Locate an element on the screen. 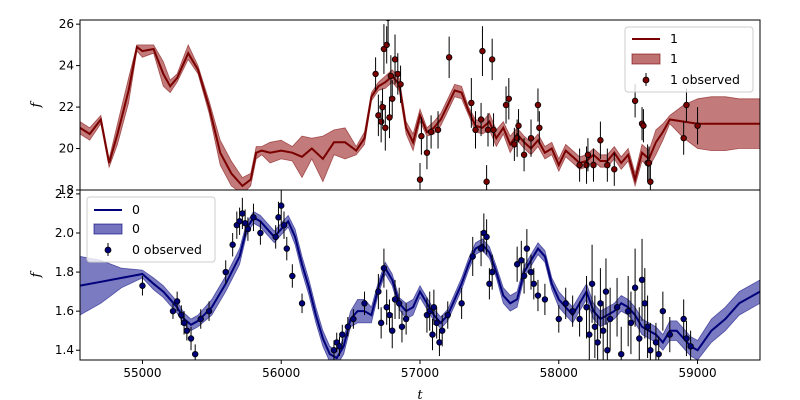  top-y-tick-label: 18 is located at coordinates (66, 190).